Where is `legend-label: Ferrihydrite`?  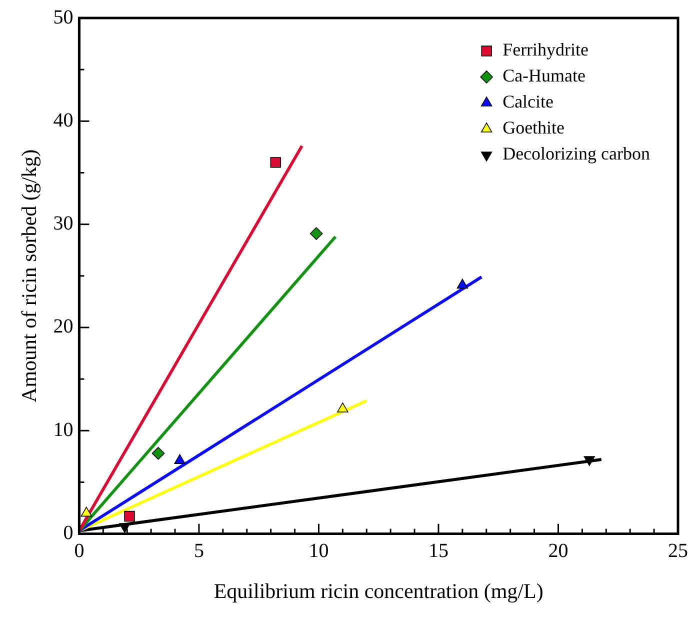 legend-label: Ferrihydrite is located at coordinates (545, 50).